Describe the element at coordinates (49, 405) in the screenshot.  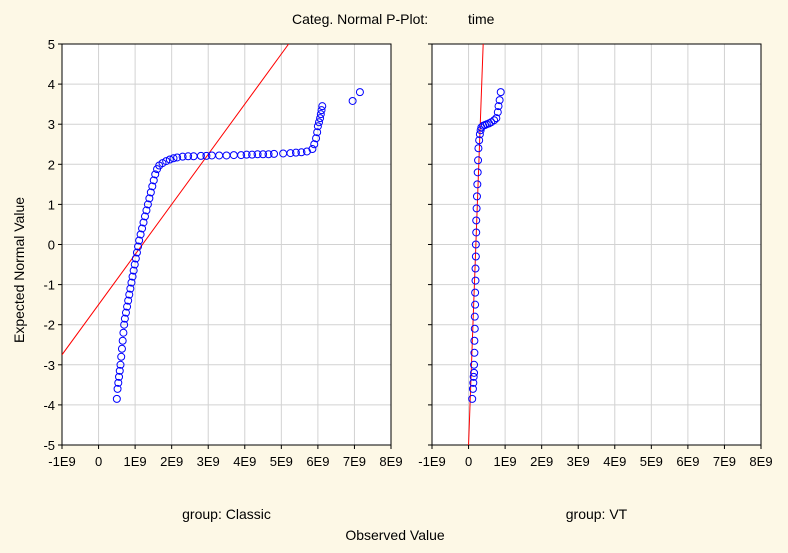
I see `y-tick-label: -4` at that location.